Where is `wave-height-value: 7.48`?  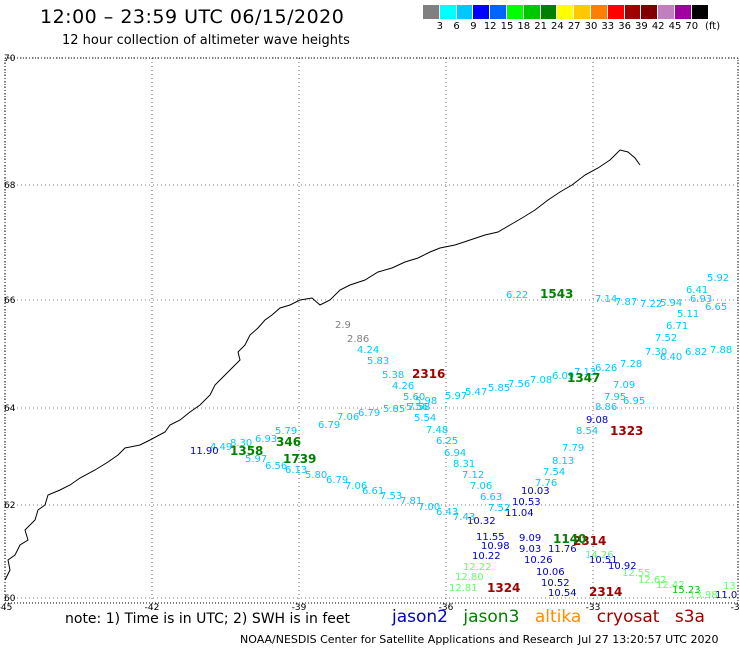
wave-height-value: 7.48 is located at coordinates (437, 430).